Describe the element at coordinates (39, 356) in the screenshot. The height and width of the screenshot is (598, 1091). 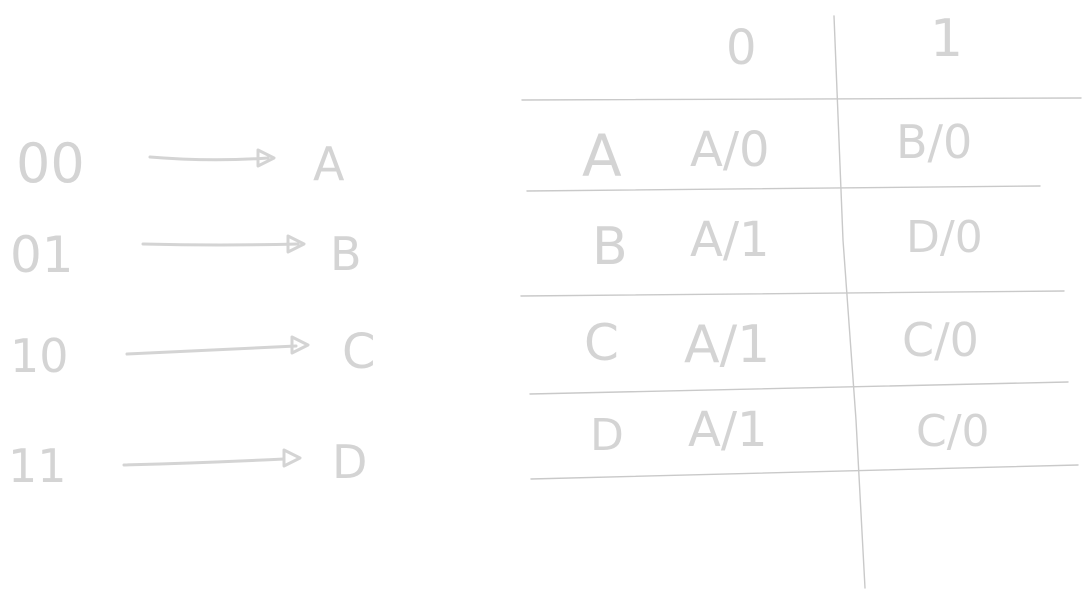
I see `encoding-code: 10` at that location.